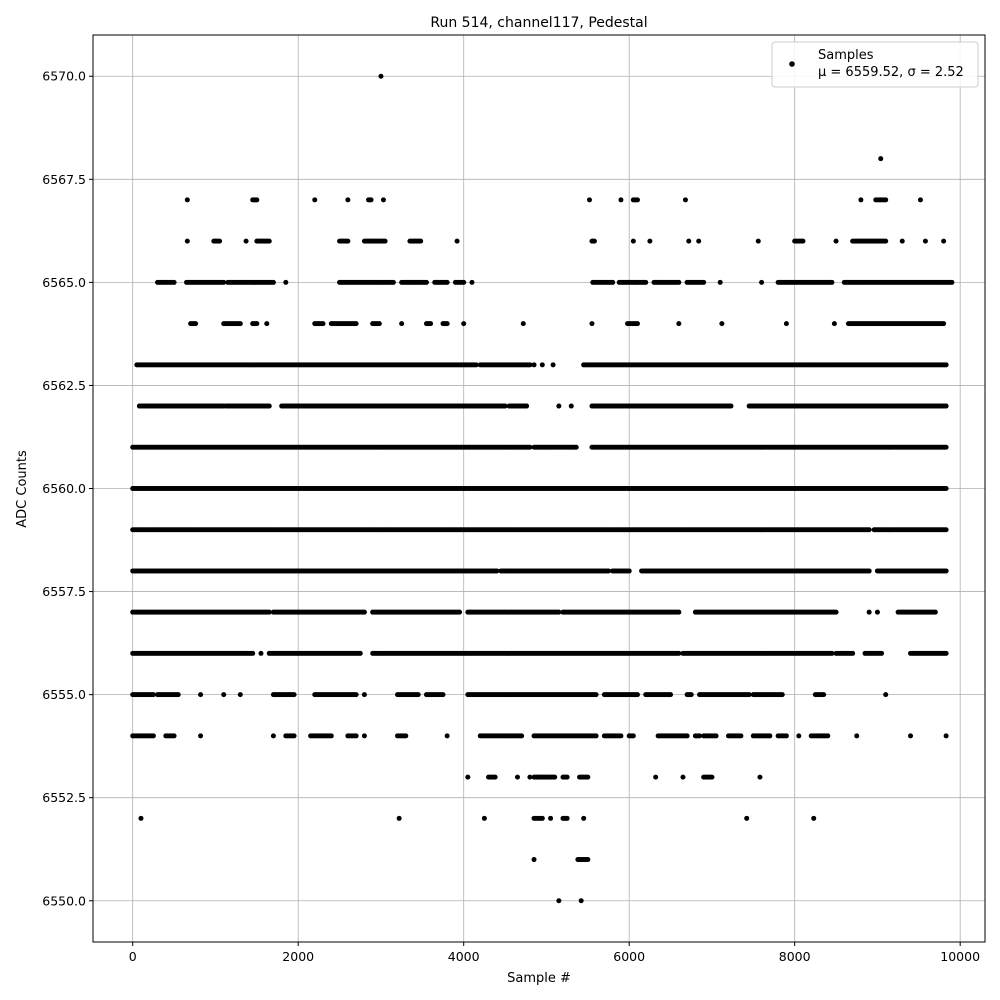 This screenshot has width=1000, height=1000. Describe the element at coordinates (64, 900) in the screenshot. I see `y-tick-label: 6550.0` at that location.